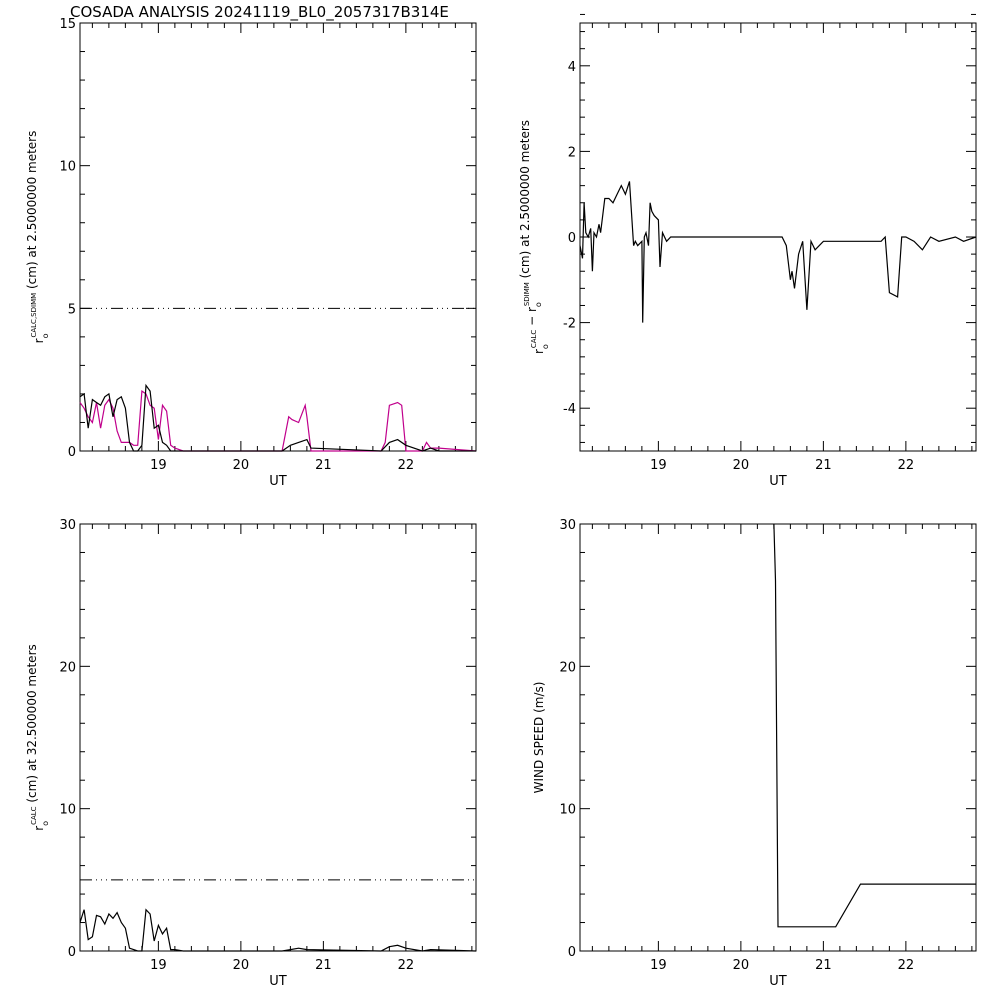  What do you see at coordinates (37, 737) in the screenshot?
I see `y-axis-label: roCALC (cm) at 32.500000 meters` at bounding box center [37, 737].